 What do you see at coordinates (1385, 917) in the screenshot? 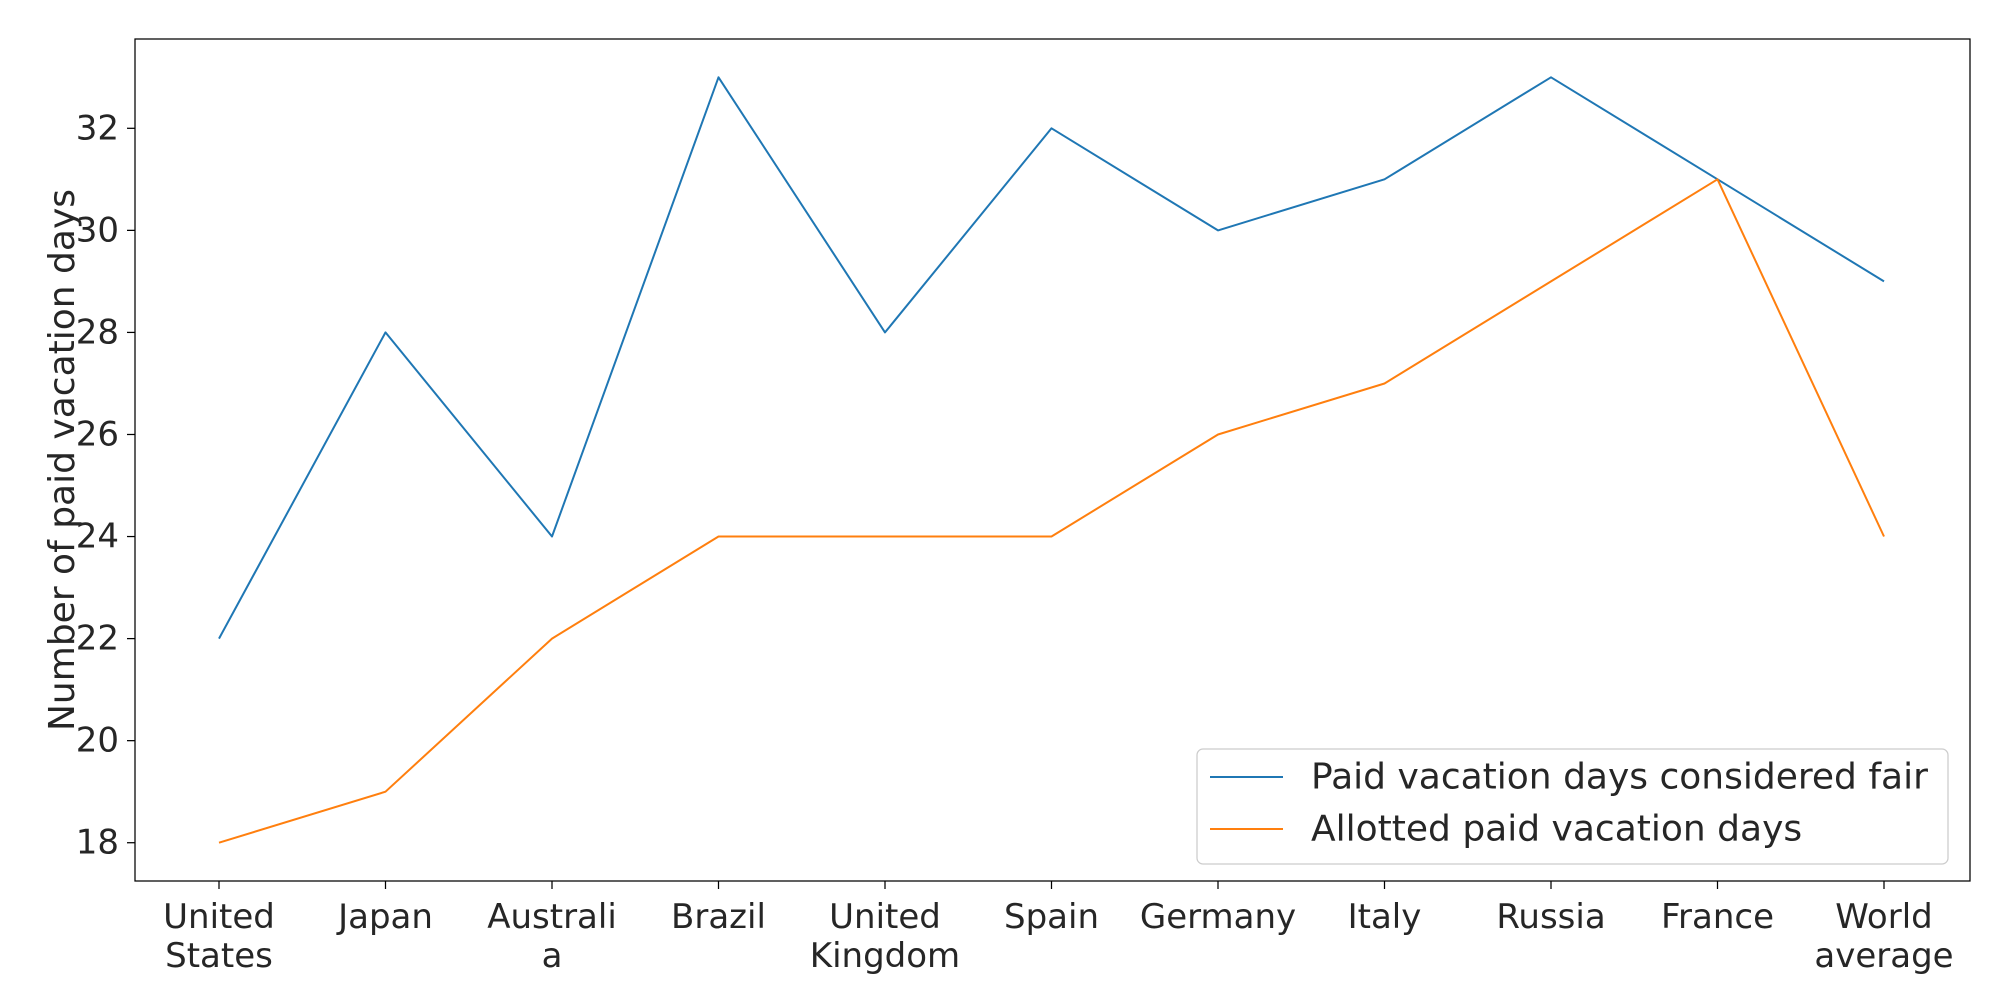
I see `x-tick-label: Italy` at bounding box center [1385, 917].